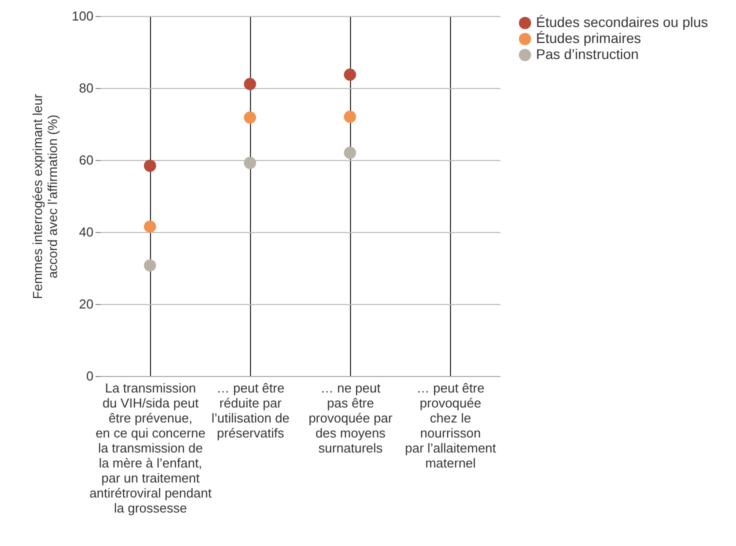 The height and width of the screenshot is (546, 736). Describe the element at coordinates (589, 38) in the screenshot. I see `legend-label: Études primaires` at that location.